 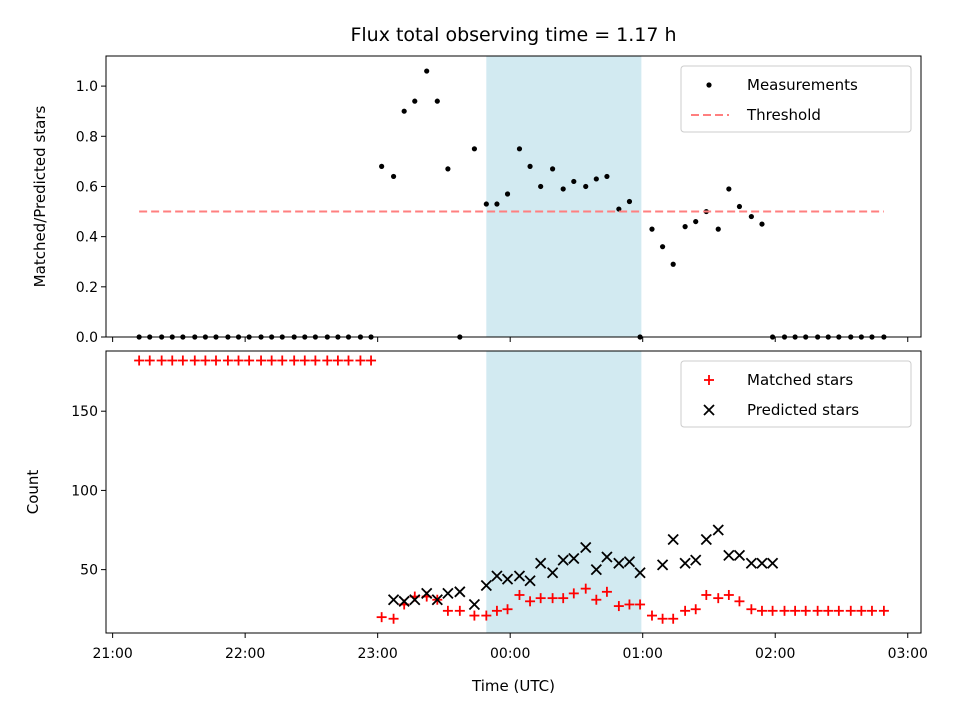 What do you see at coordinates (87, 288) in the screenshot?
I see `y-tick-label: 0.2` at bounding box center [87, 288].